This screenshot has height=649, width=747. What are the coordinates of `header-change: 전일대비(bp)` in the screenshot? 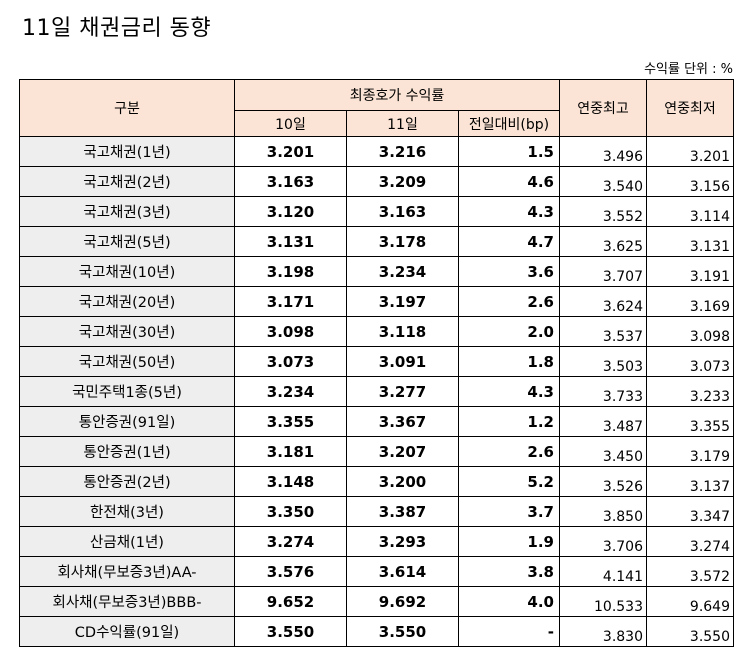 It's located at (509, 123).